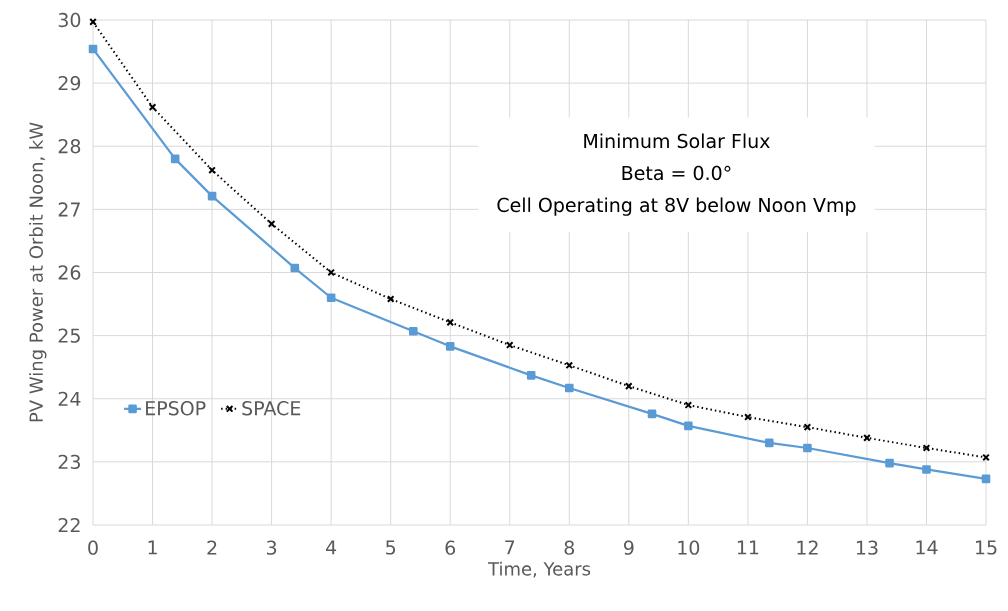  Describe the element at coordinates (867, 547) in the screenshot. I see `x-tick-label: 13` at that location.